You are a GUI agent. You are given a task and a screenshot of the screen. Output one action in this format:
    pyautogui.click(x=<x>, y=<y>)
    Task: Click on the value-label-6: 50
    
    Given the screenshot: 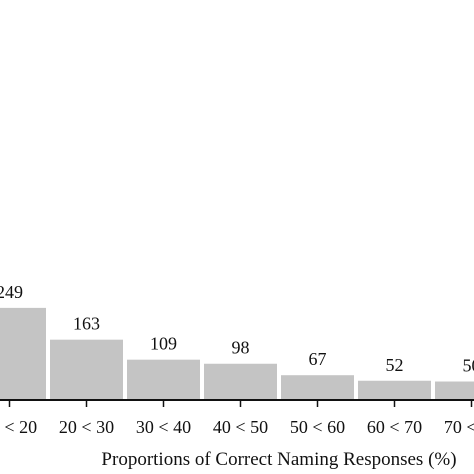 What is the action you would take?
    pyautogui.click(x=468, y=366)
    